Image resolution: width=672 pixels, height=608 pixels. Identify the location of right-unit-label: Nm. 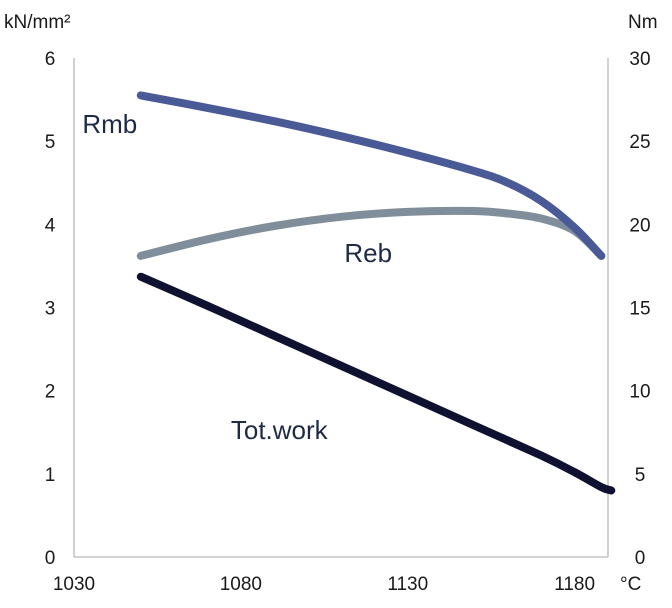
(643, 22).